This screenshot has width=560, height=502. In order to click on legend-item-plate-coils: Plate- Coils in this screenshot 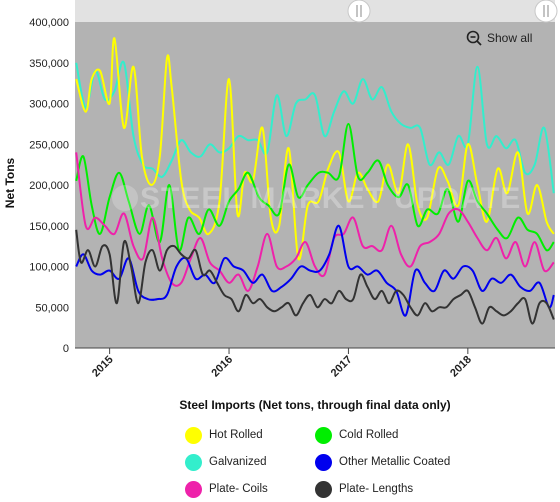, I will do `click(250, 489)`.